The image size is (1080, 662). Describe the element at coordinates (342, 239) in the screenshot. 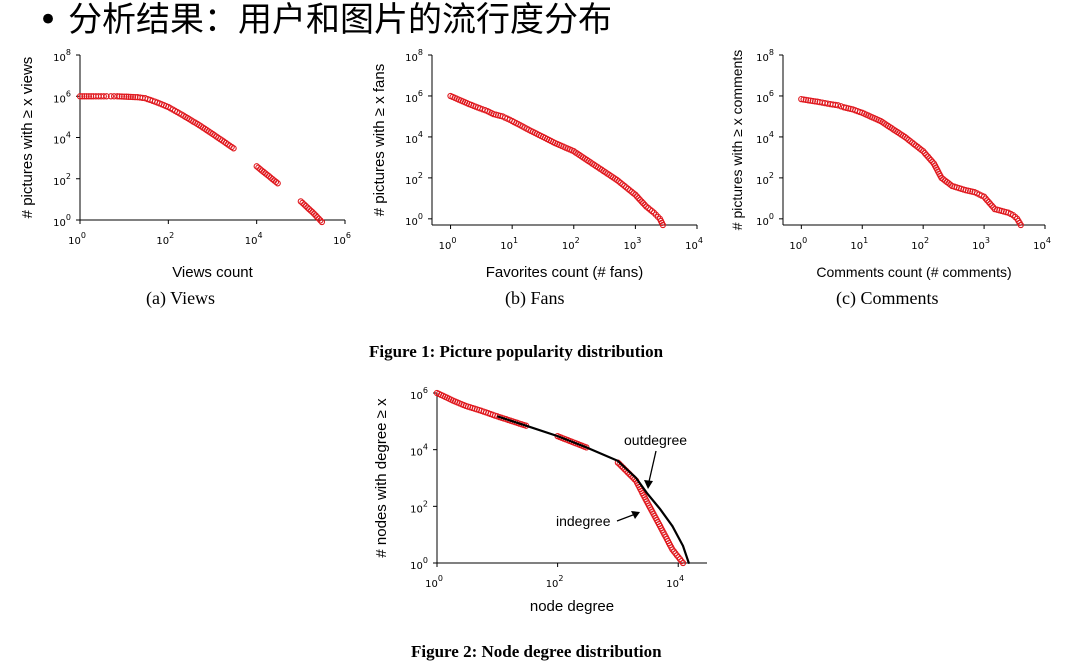

I see `x-tick-label: 10⁶` at that location.